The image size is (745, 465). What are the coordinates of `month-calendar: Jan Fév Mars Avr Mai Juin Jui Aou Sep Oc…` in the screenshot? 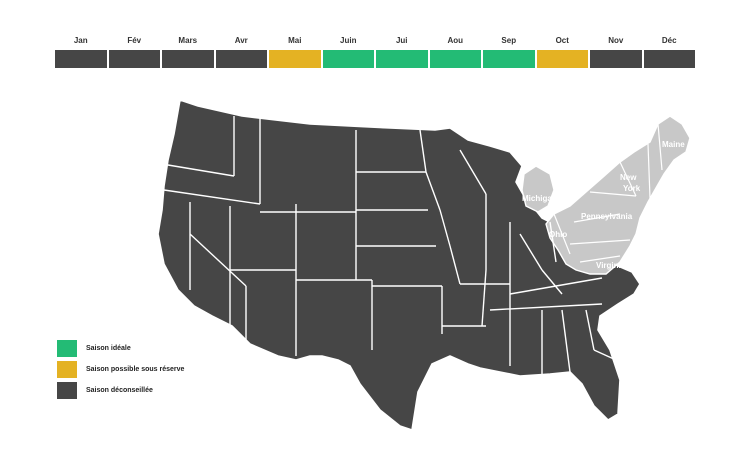 It's located at (375, 52).